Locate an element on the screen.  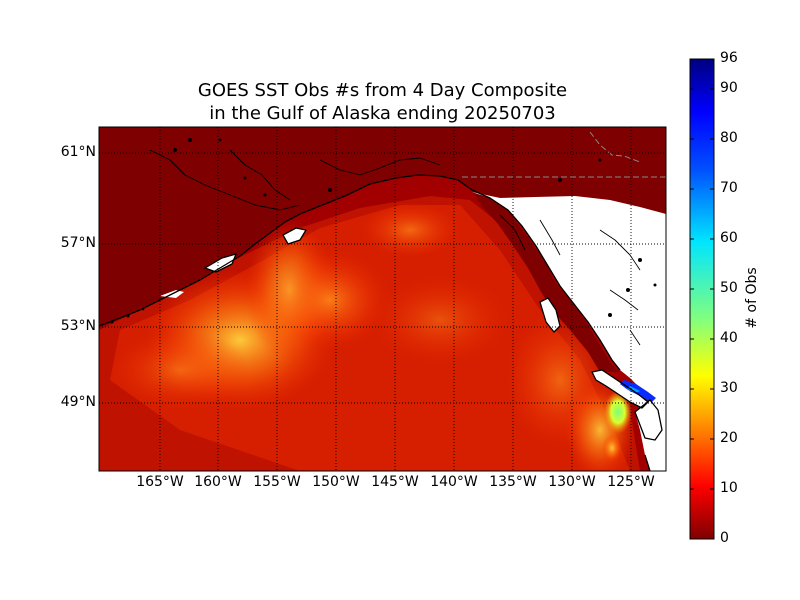
lat-label: 61°N is located at coordinates (78, 152).